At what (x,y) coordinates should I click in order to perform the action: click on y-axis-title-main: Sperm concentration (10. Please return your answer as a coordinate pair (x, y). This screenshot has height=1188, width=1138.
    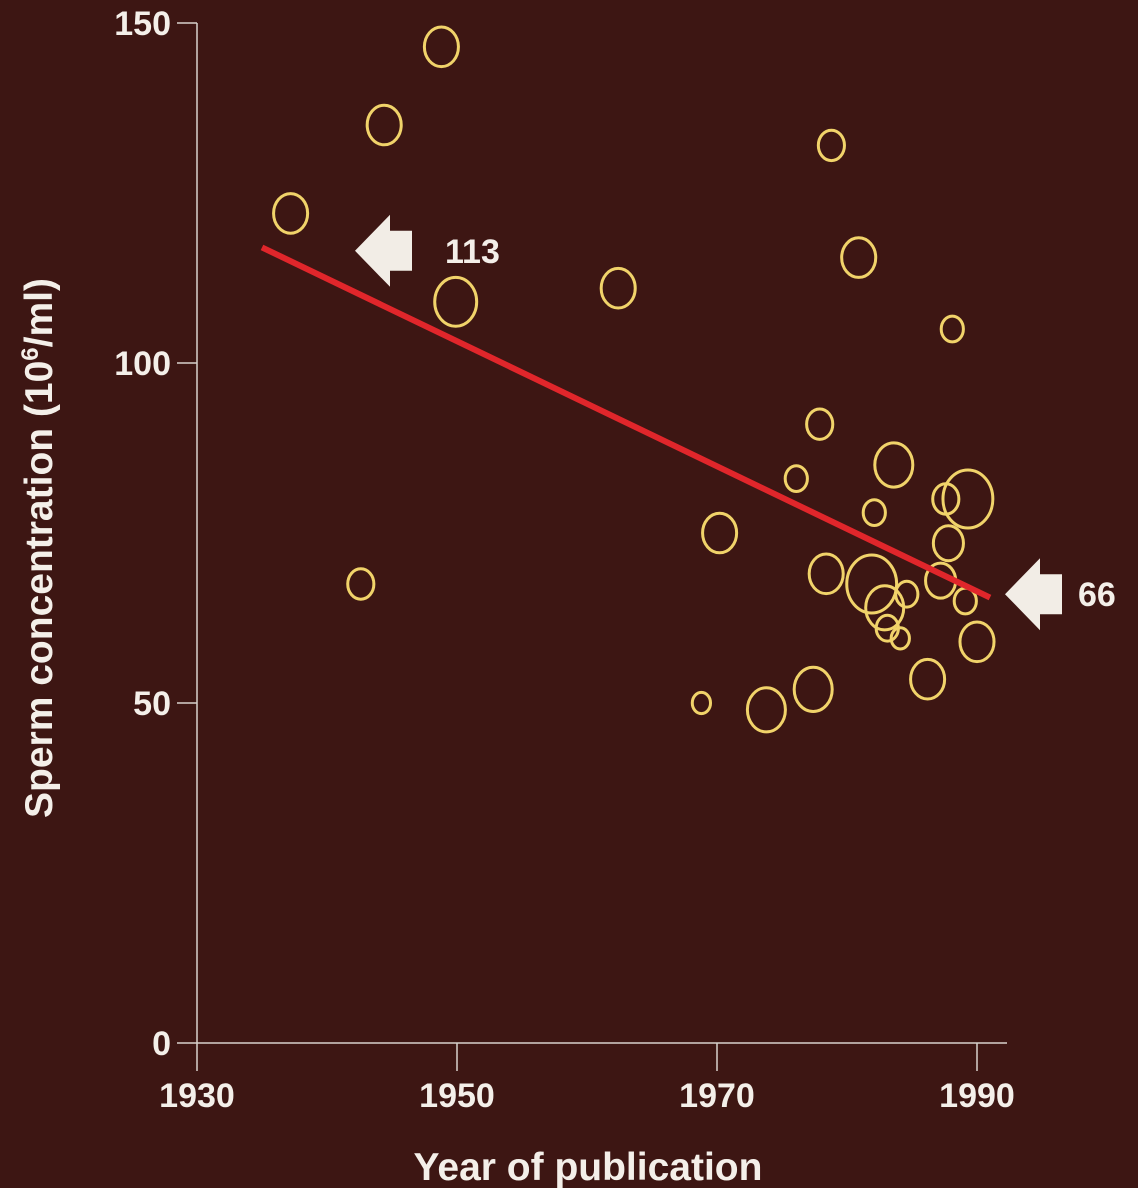
    Looking at the image, I should click on (39, 589).